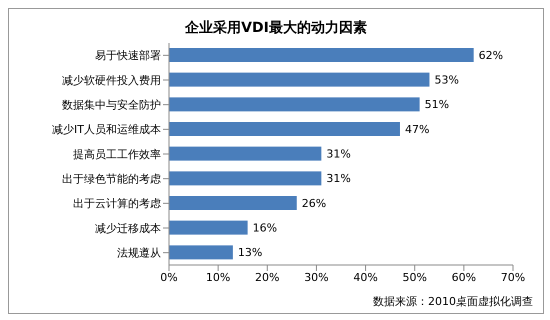 The image size is (550, 320). I want to click on y-tick-label: 提高员工工作效率, so click(117, 154).